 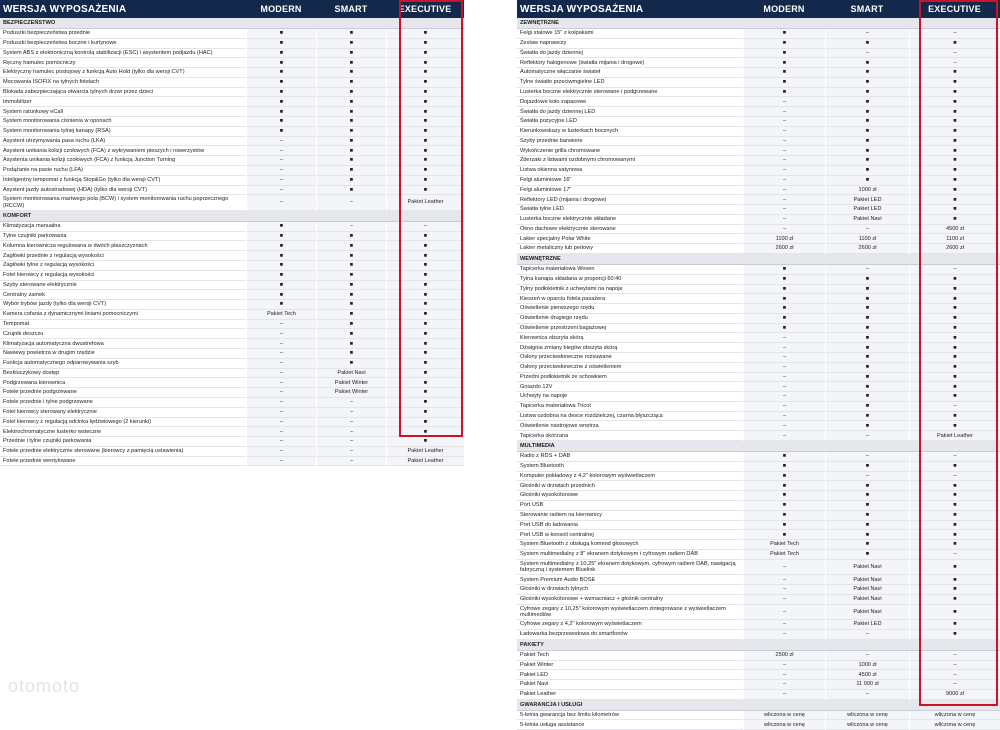 What do you see at coordinates (758, 180) in the screenshot?
I see `table-row: Felgi aluminiowe 16" – ■ ■` at bounding box center [758, 180].